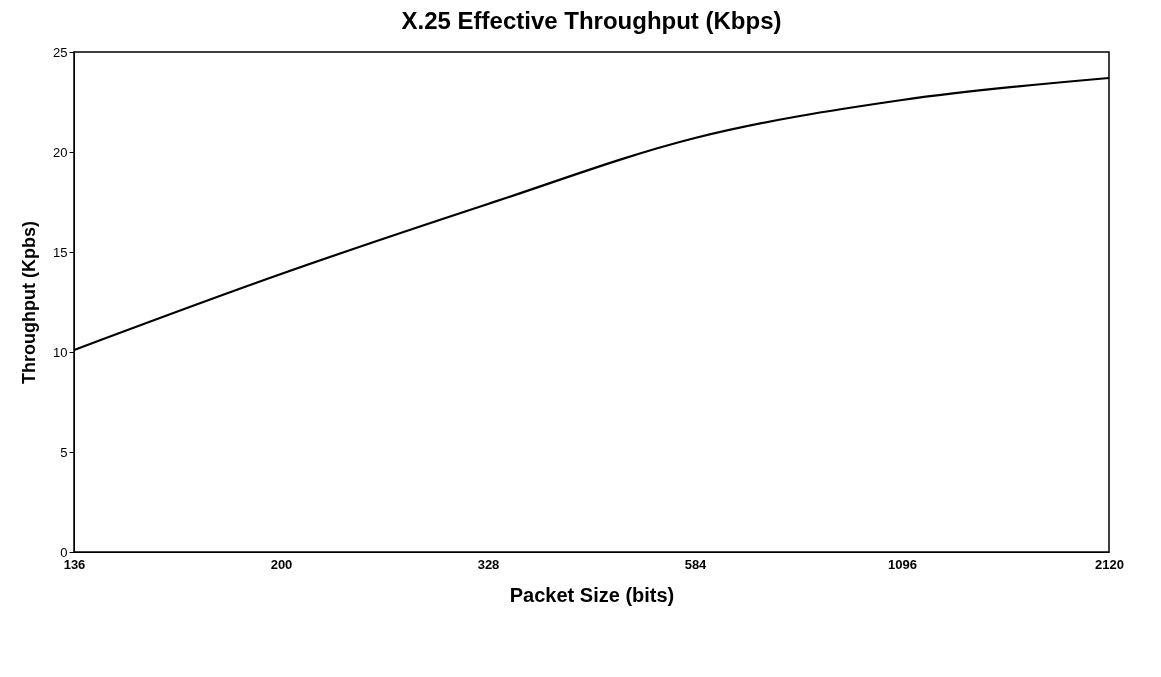 The height and width of the screenshot is (677, 1161). I want to click on y-axis-title: Throughput (Kpbs), so click(29, 302).